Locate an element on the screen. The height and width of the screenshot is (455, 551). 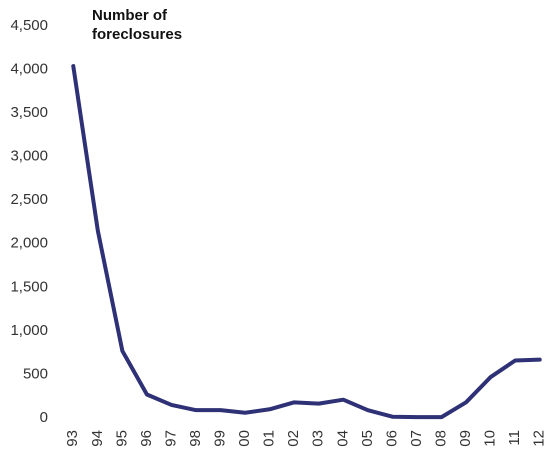
y-tick-label: 0 is located at coordinates (44, 417).